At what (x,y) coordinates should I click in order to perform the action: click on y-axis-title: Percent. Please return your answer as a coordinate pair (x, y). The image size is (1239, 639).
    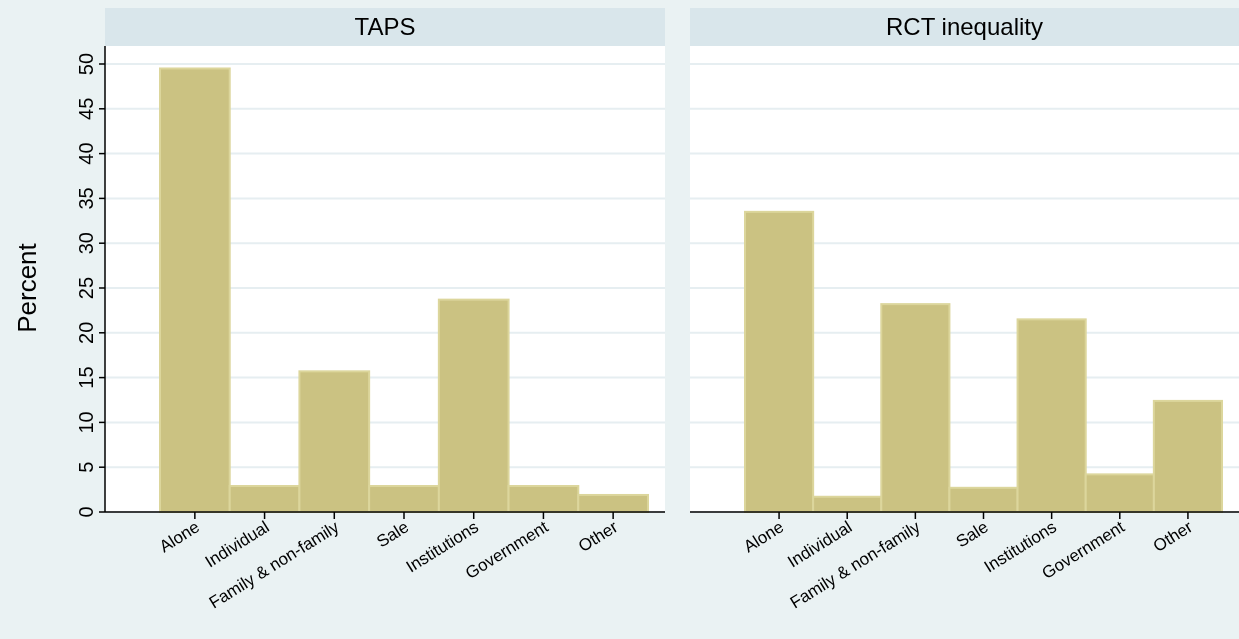
    Looking at the image, I should click on (27, 287).